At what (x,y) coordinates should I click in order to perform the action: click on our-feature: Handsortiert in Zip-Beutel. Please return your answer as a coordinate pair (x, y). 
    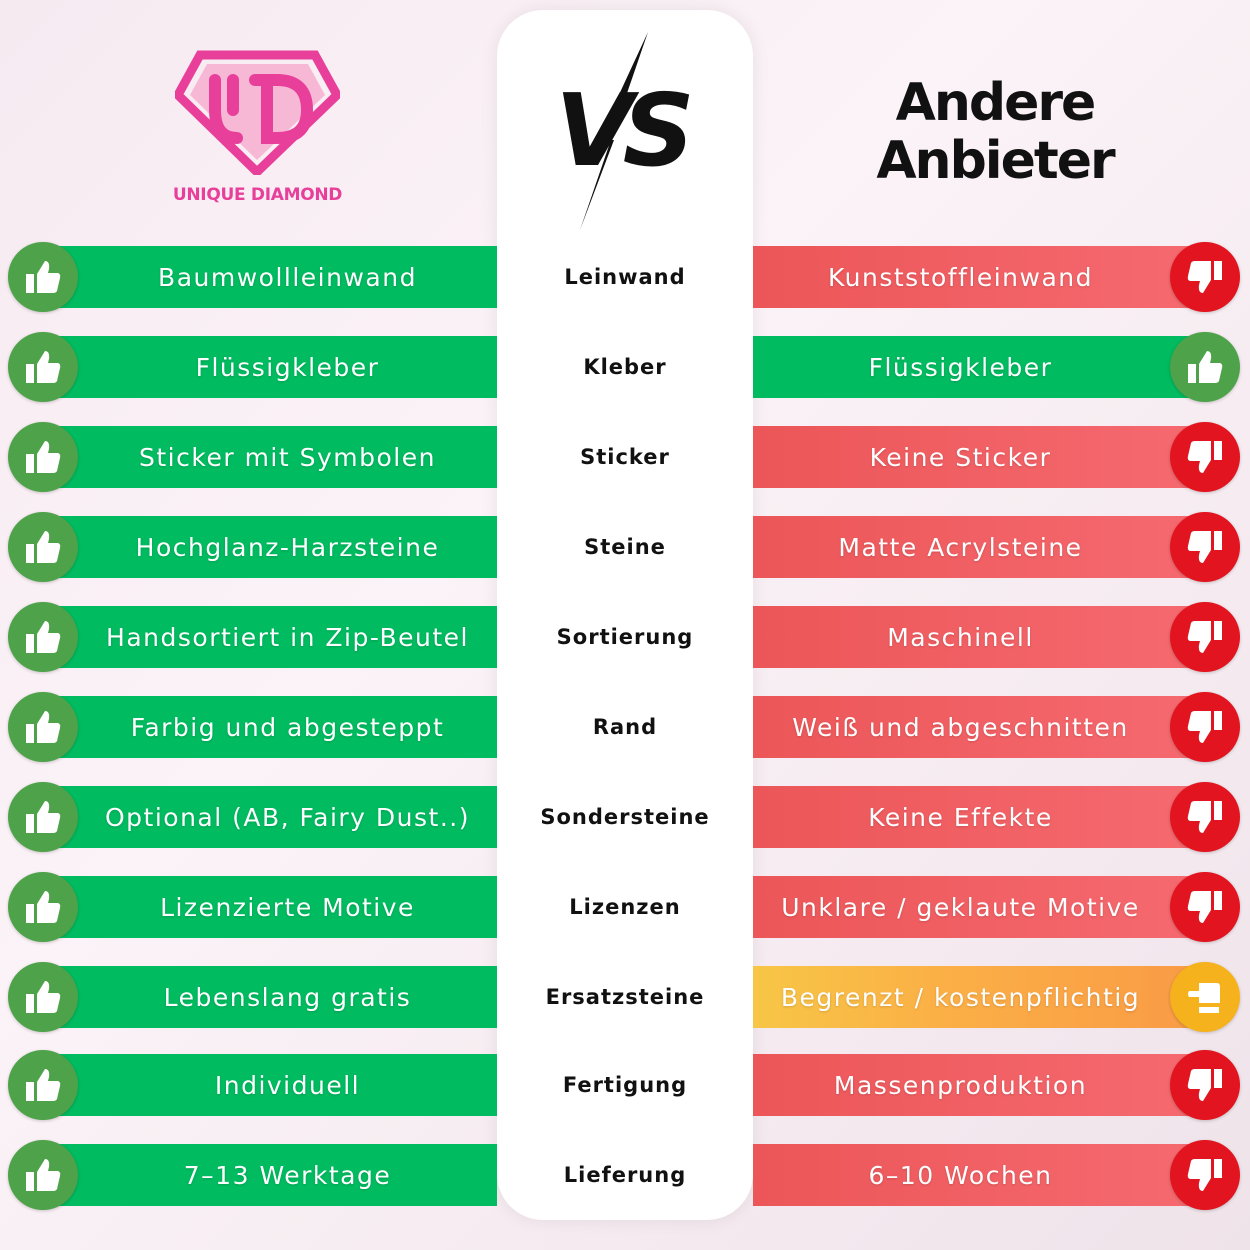
    Looking at the image, I should click on (268, 637).